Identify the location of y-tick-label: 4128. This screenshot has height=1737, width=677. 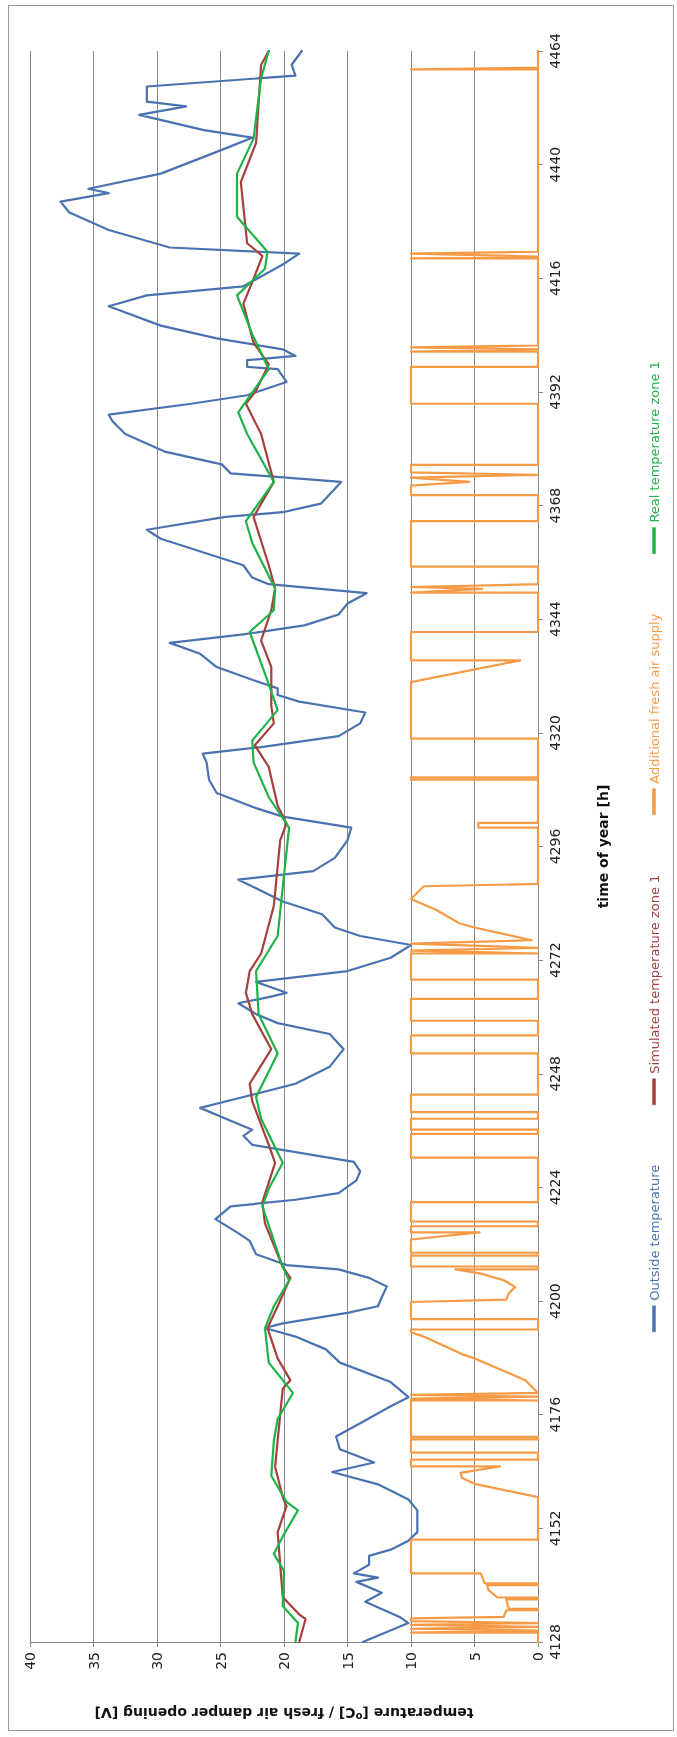
(555, 1642).